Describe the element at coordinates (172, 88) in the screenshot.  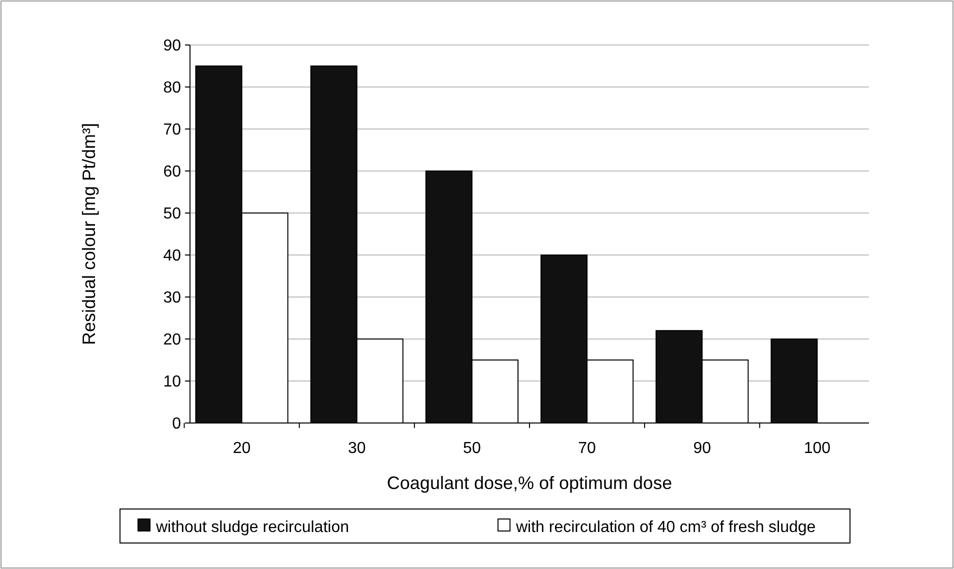
I see `y-tick-label: 80` at that location.